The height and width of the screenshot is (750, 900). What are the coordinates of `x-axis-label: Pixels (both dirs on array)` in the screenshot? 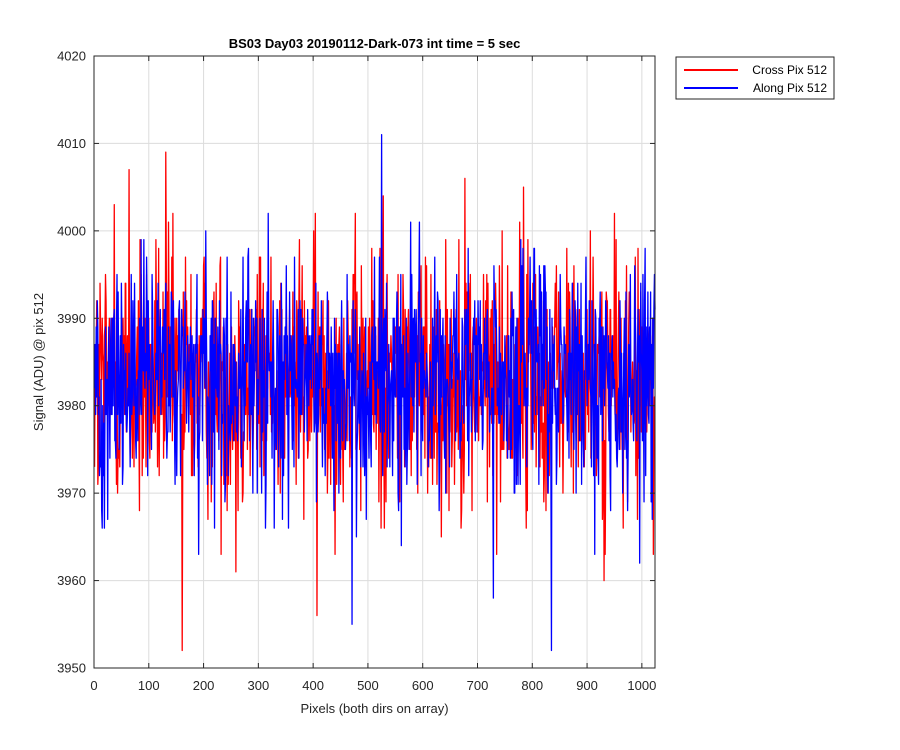 It's located at (374, 708).